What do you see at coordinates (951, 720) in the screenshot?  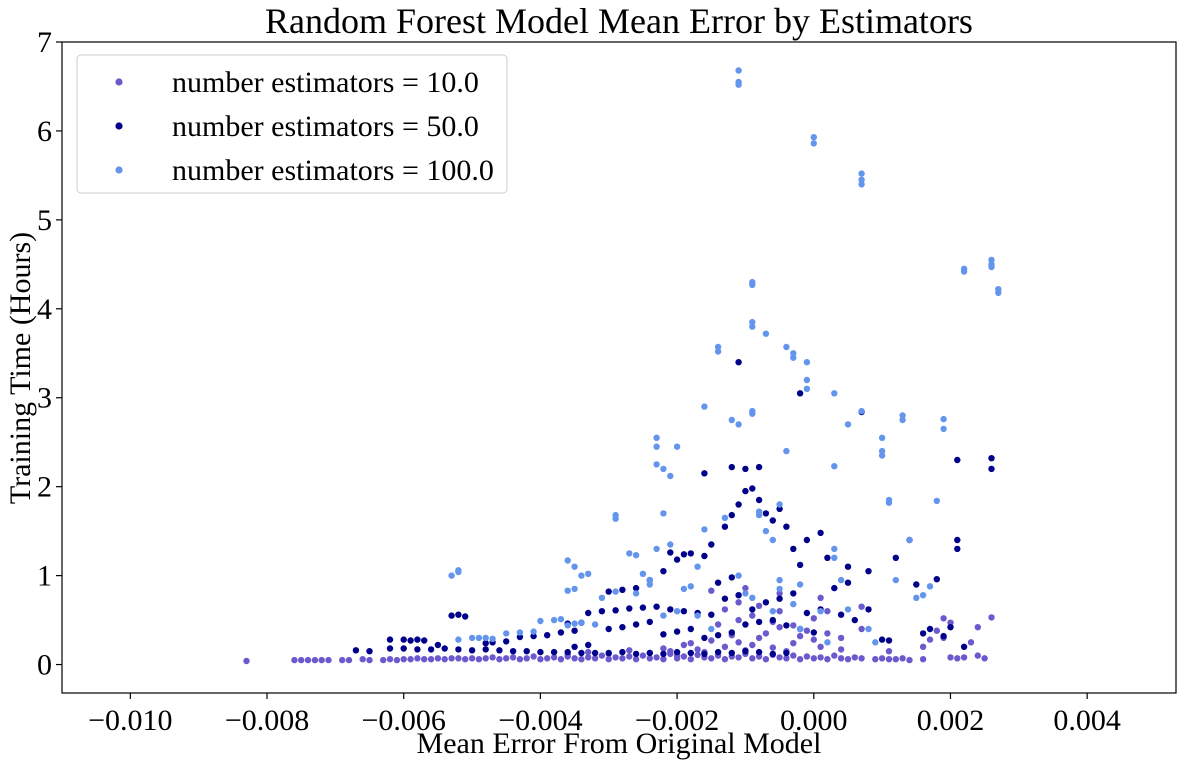 I see `x-tick-label: 0.002` at bounding box center [951, 720].